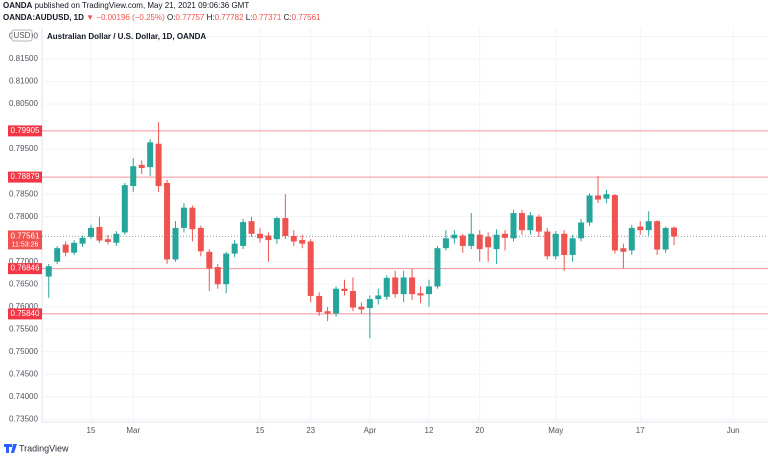 The width and height of the screenshot is (768, 458). I want to click on level-label: 0.78879, so click(25, 176).